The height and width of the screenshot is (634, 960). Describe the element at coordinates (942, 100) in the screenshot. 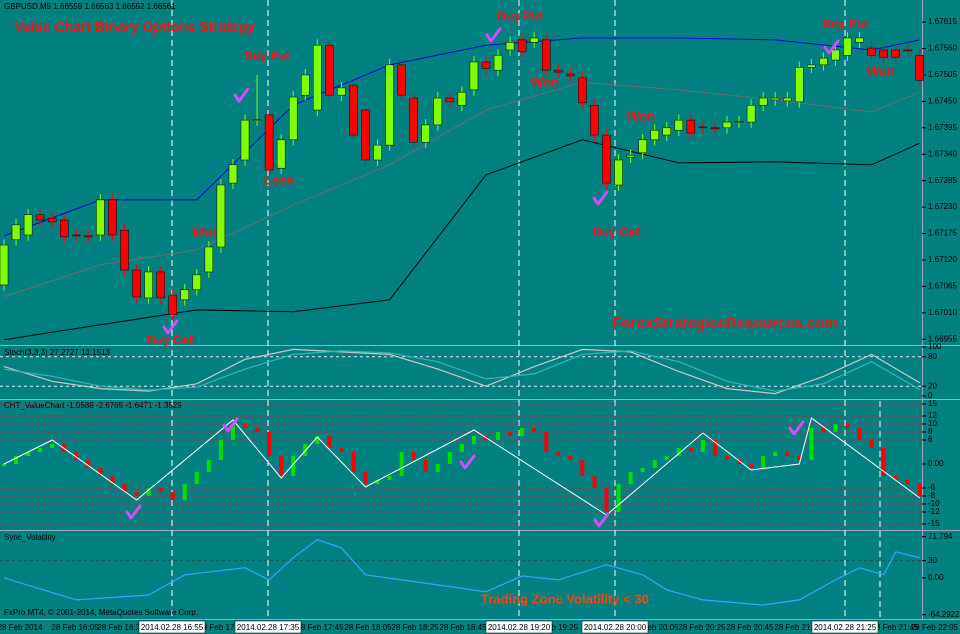

I see `y-tick-label: 1.67450` at that location.